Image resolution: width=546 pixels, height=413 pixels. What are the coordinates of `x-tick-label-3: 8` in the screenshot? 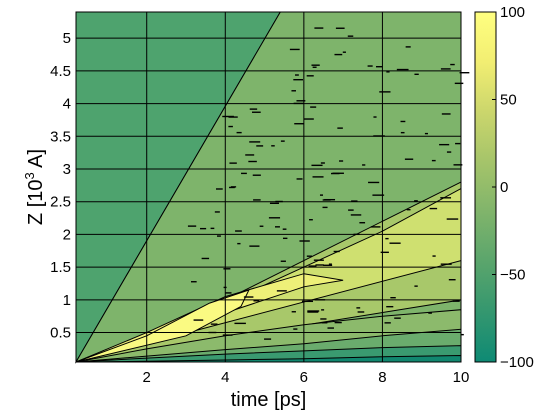 It's located at (382, 377).